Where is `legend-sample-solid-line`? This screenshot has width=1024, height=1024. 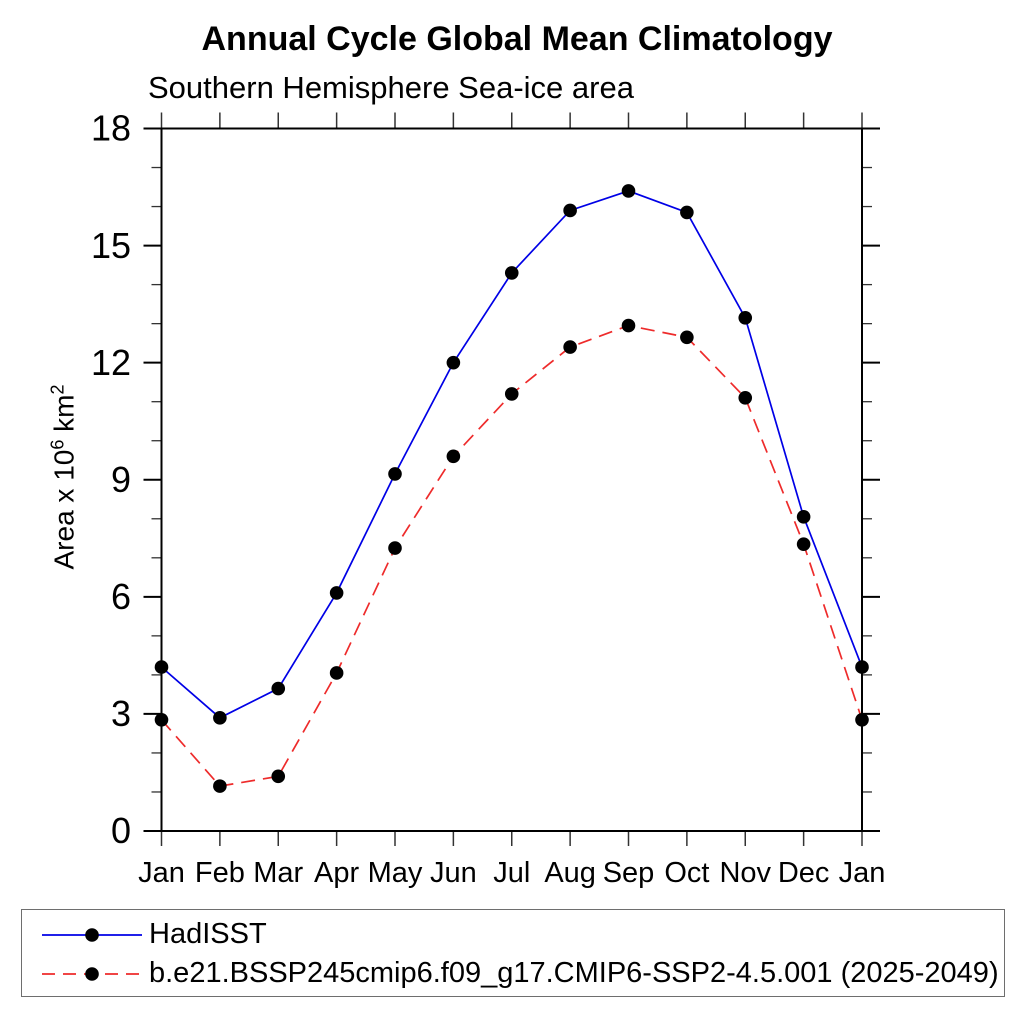 legend-sample-solid-line is located at coordinates (92, 934).